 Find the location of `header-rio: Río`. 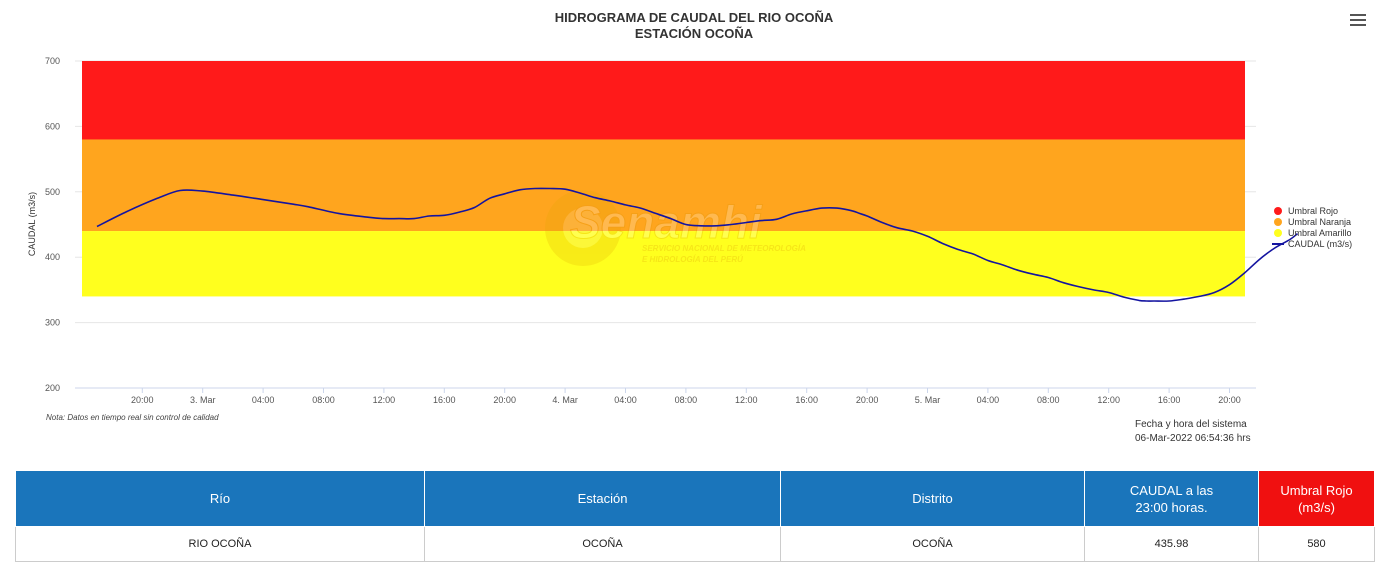

header-rio: Río is located at coordinates (220, 498).